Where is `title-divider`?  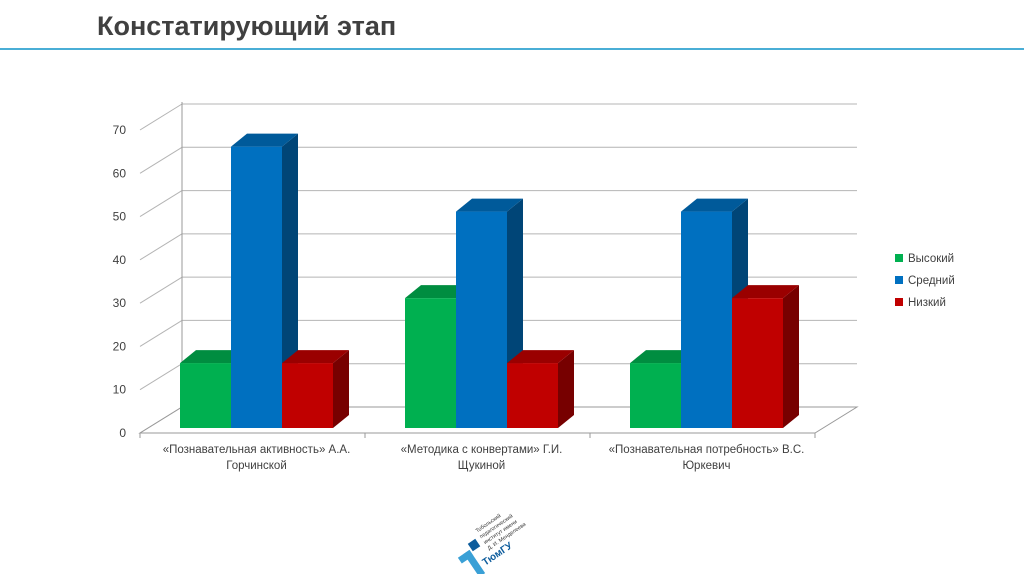 title-divider is located at coordinates (512, 49).